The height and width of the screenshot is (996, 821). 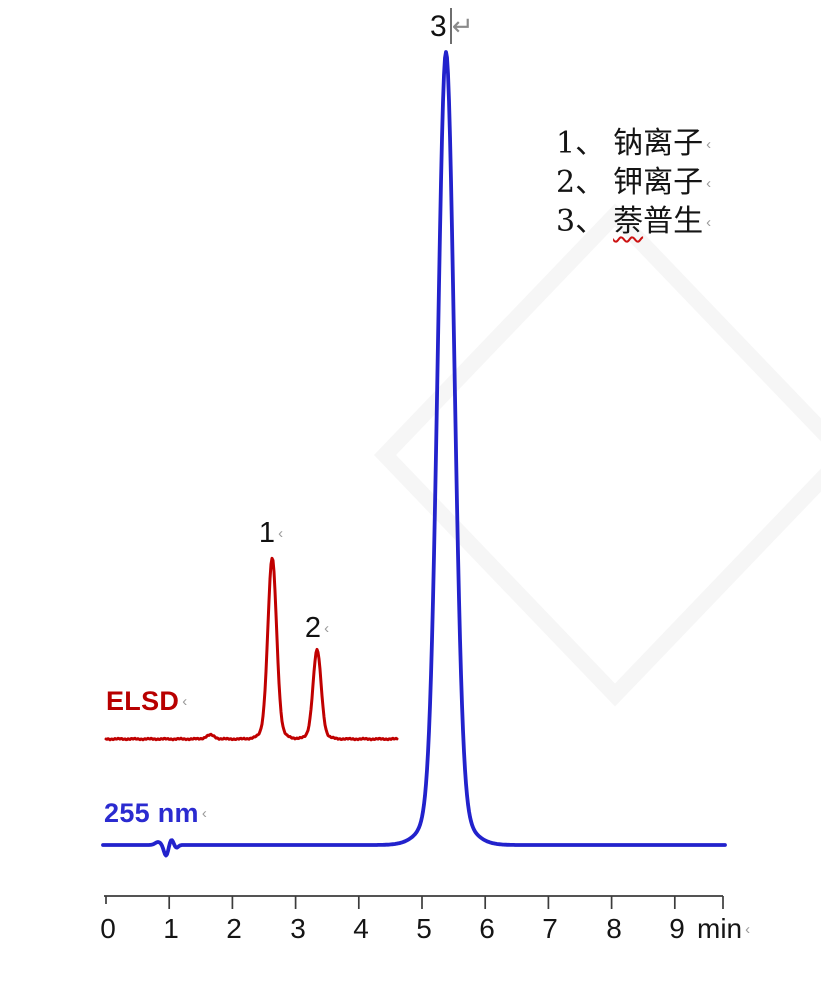 I want to click on trace-elsd, so click(x=251, y=649).